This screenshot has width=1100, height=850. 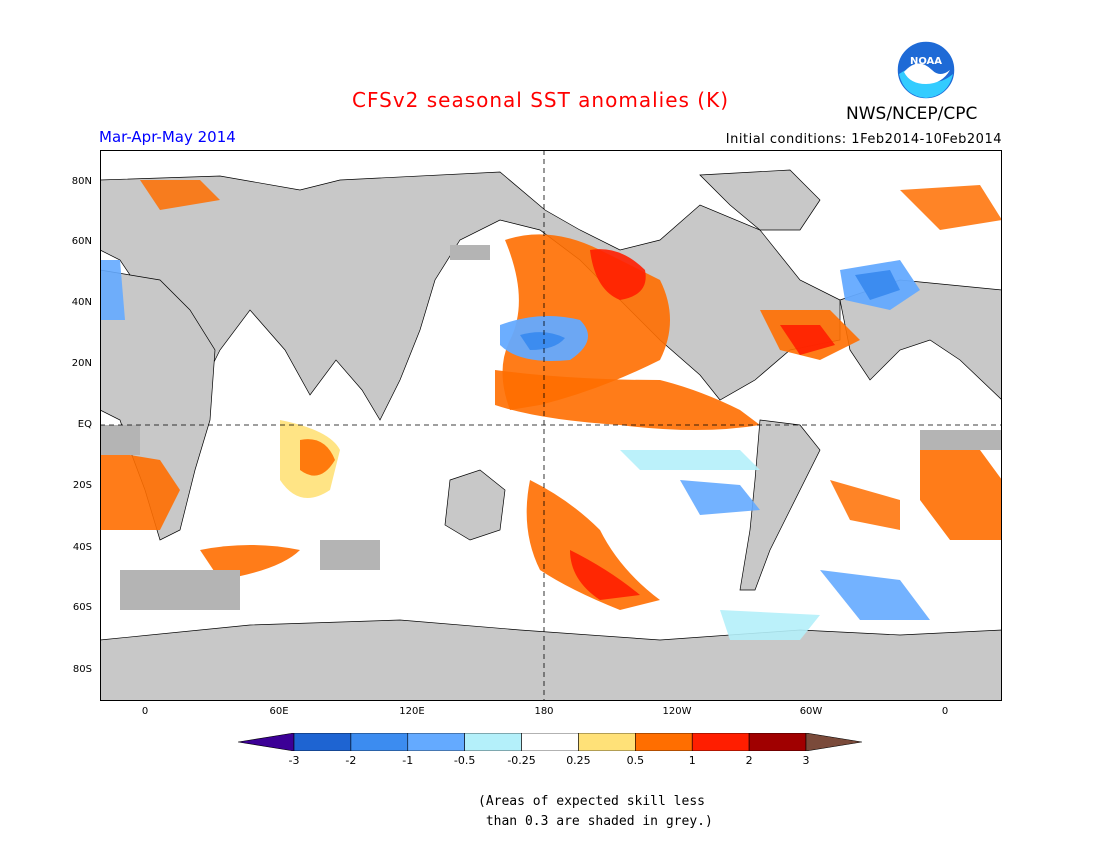 What do you see at coordinates (279, 711) in the screenshot?
I see `lon-label-60e: 60E` at bounding box center [279, 711].